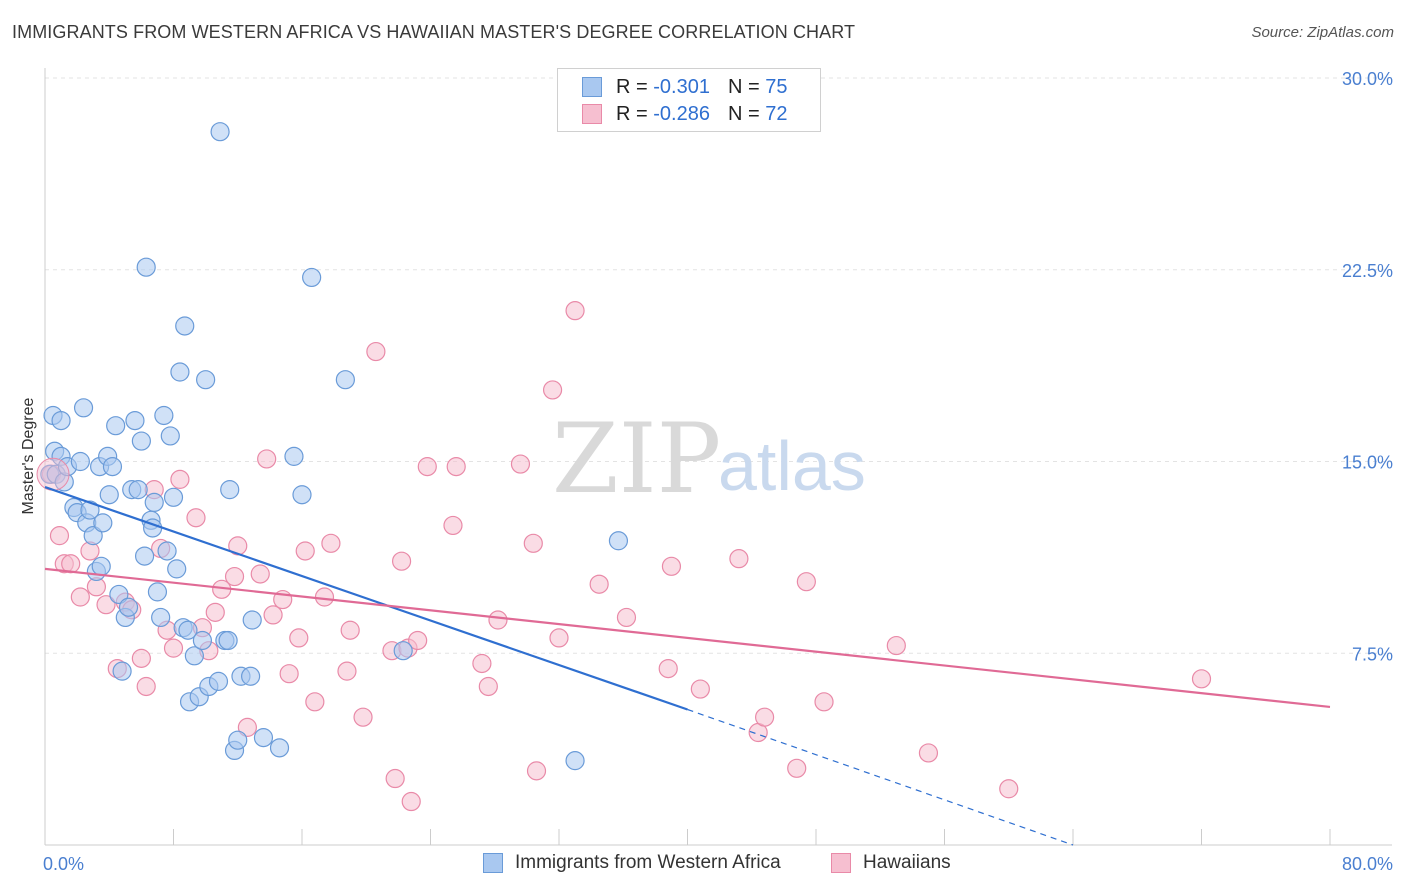  What do you see at coordinates (709, 459) in the screenshot?
I see `watermark: ZIP atlas` at bounding box center [709, 459].